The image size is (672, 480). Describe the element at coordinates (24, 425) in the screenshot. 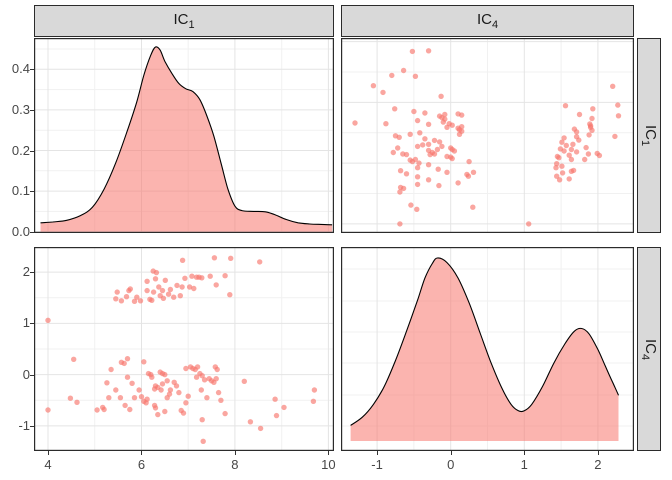

I see `y-axis-tick-label: -1` at that location.